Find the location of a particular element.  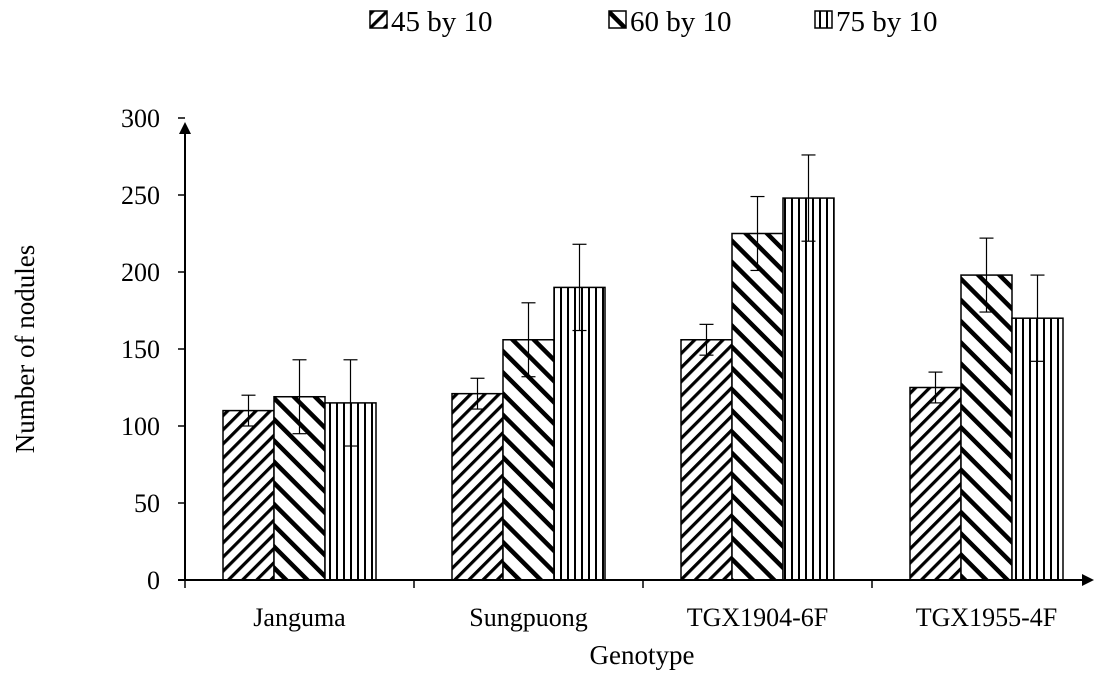

y-axis-title: Number of nodules is located at coordinates (25, 349).